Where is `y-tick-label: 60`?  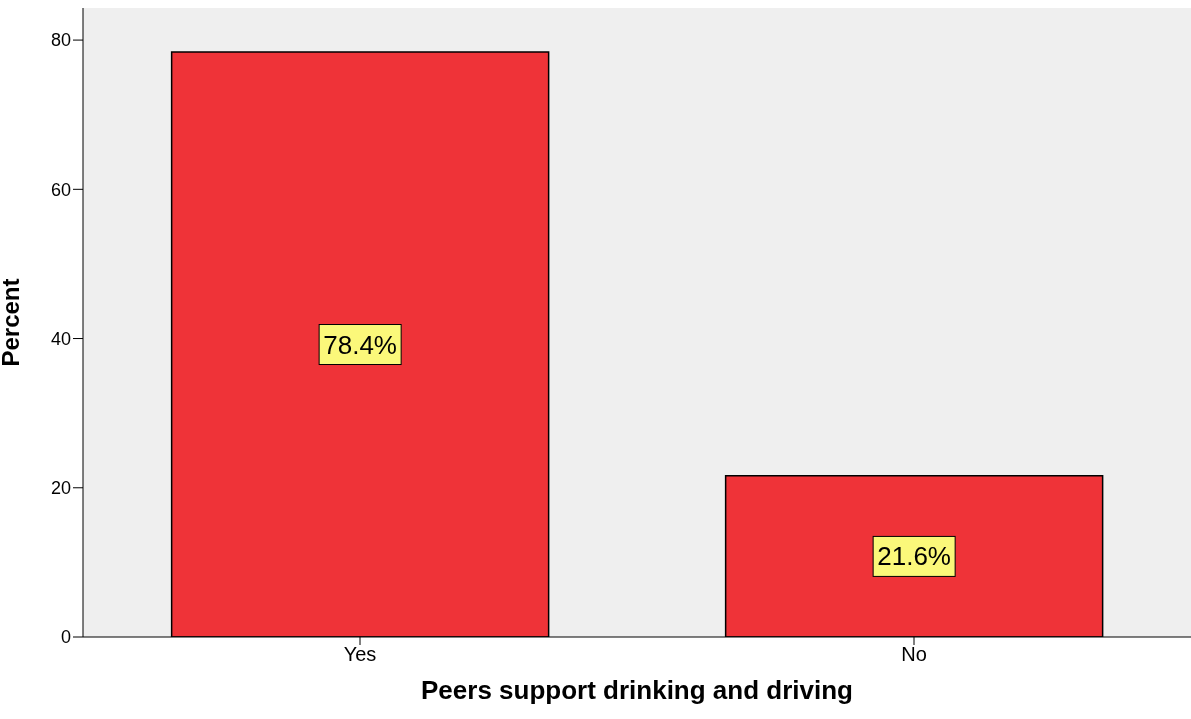
y-tick-label: 60 is located at coordinates (60, 189).